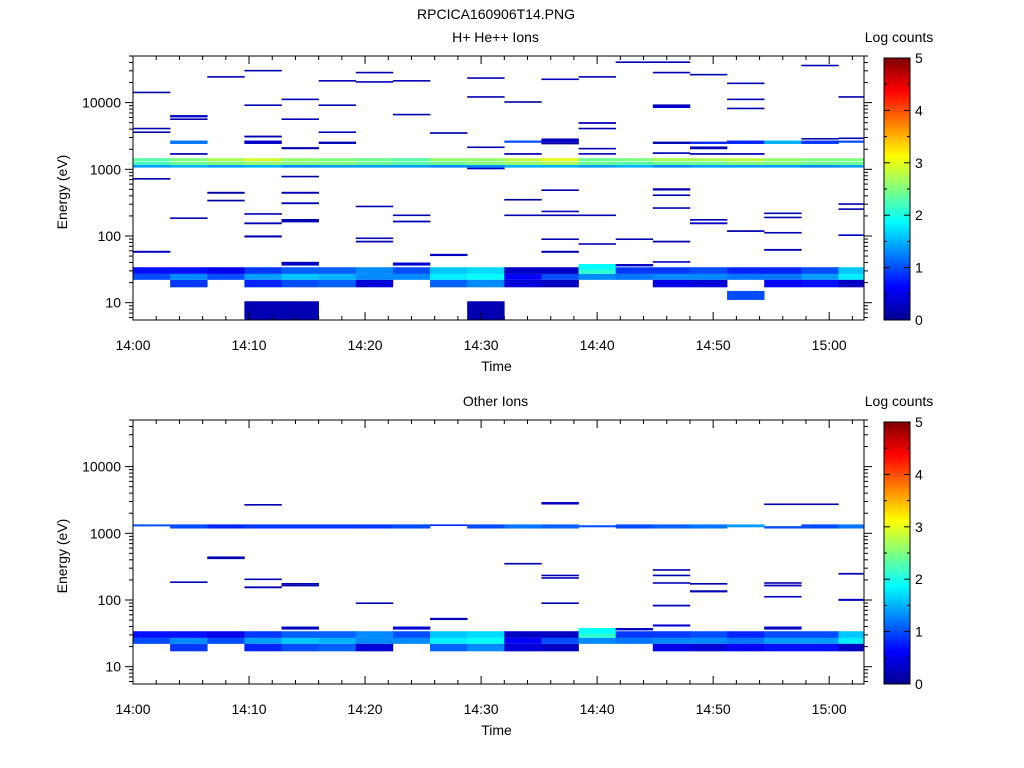 Image resolution: width=1024 pixels, height=768 pixels. I want to click on colorbar-tick-label: 1, so click(919, 268).